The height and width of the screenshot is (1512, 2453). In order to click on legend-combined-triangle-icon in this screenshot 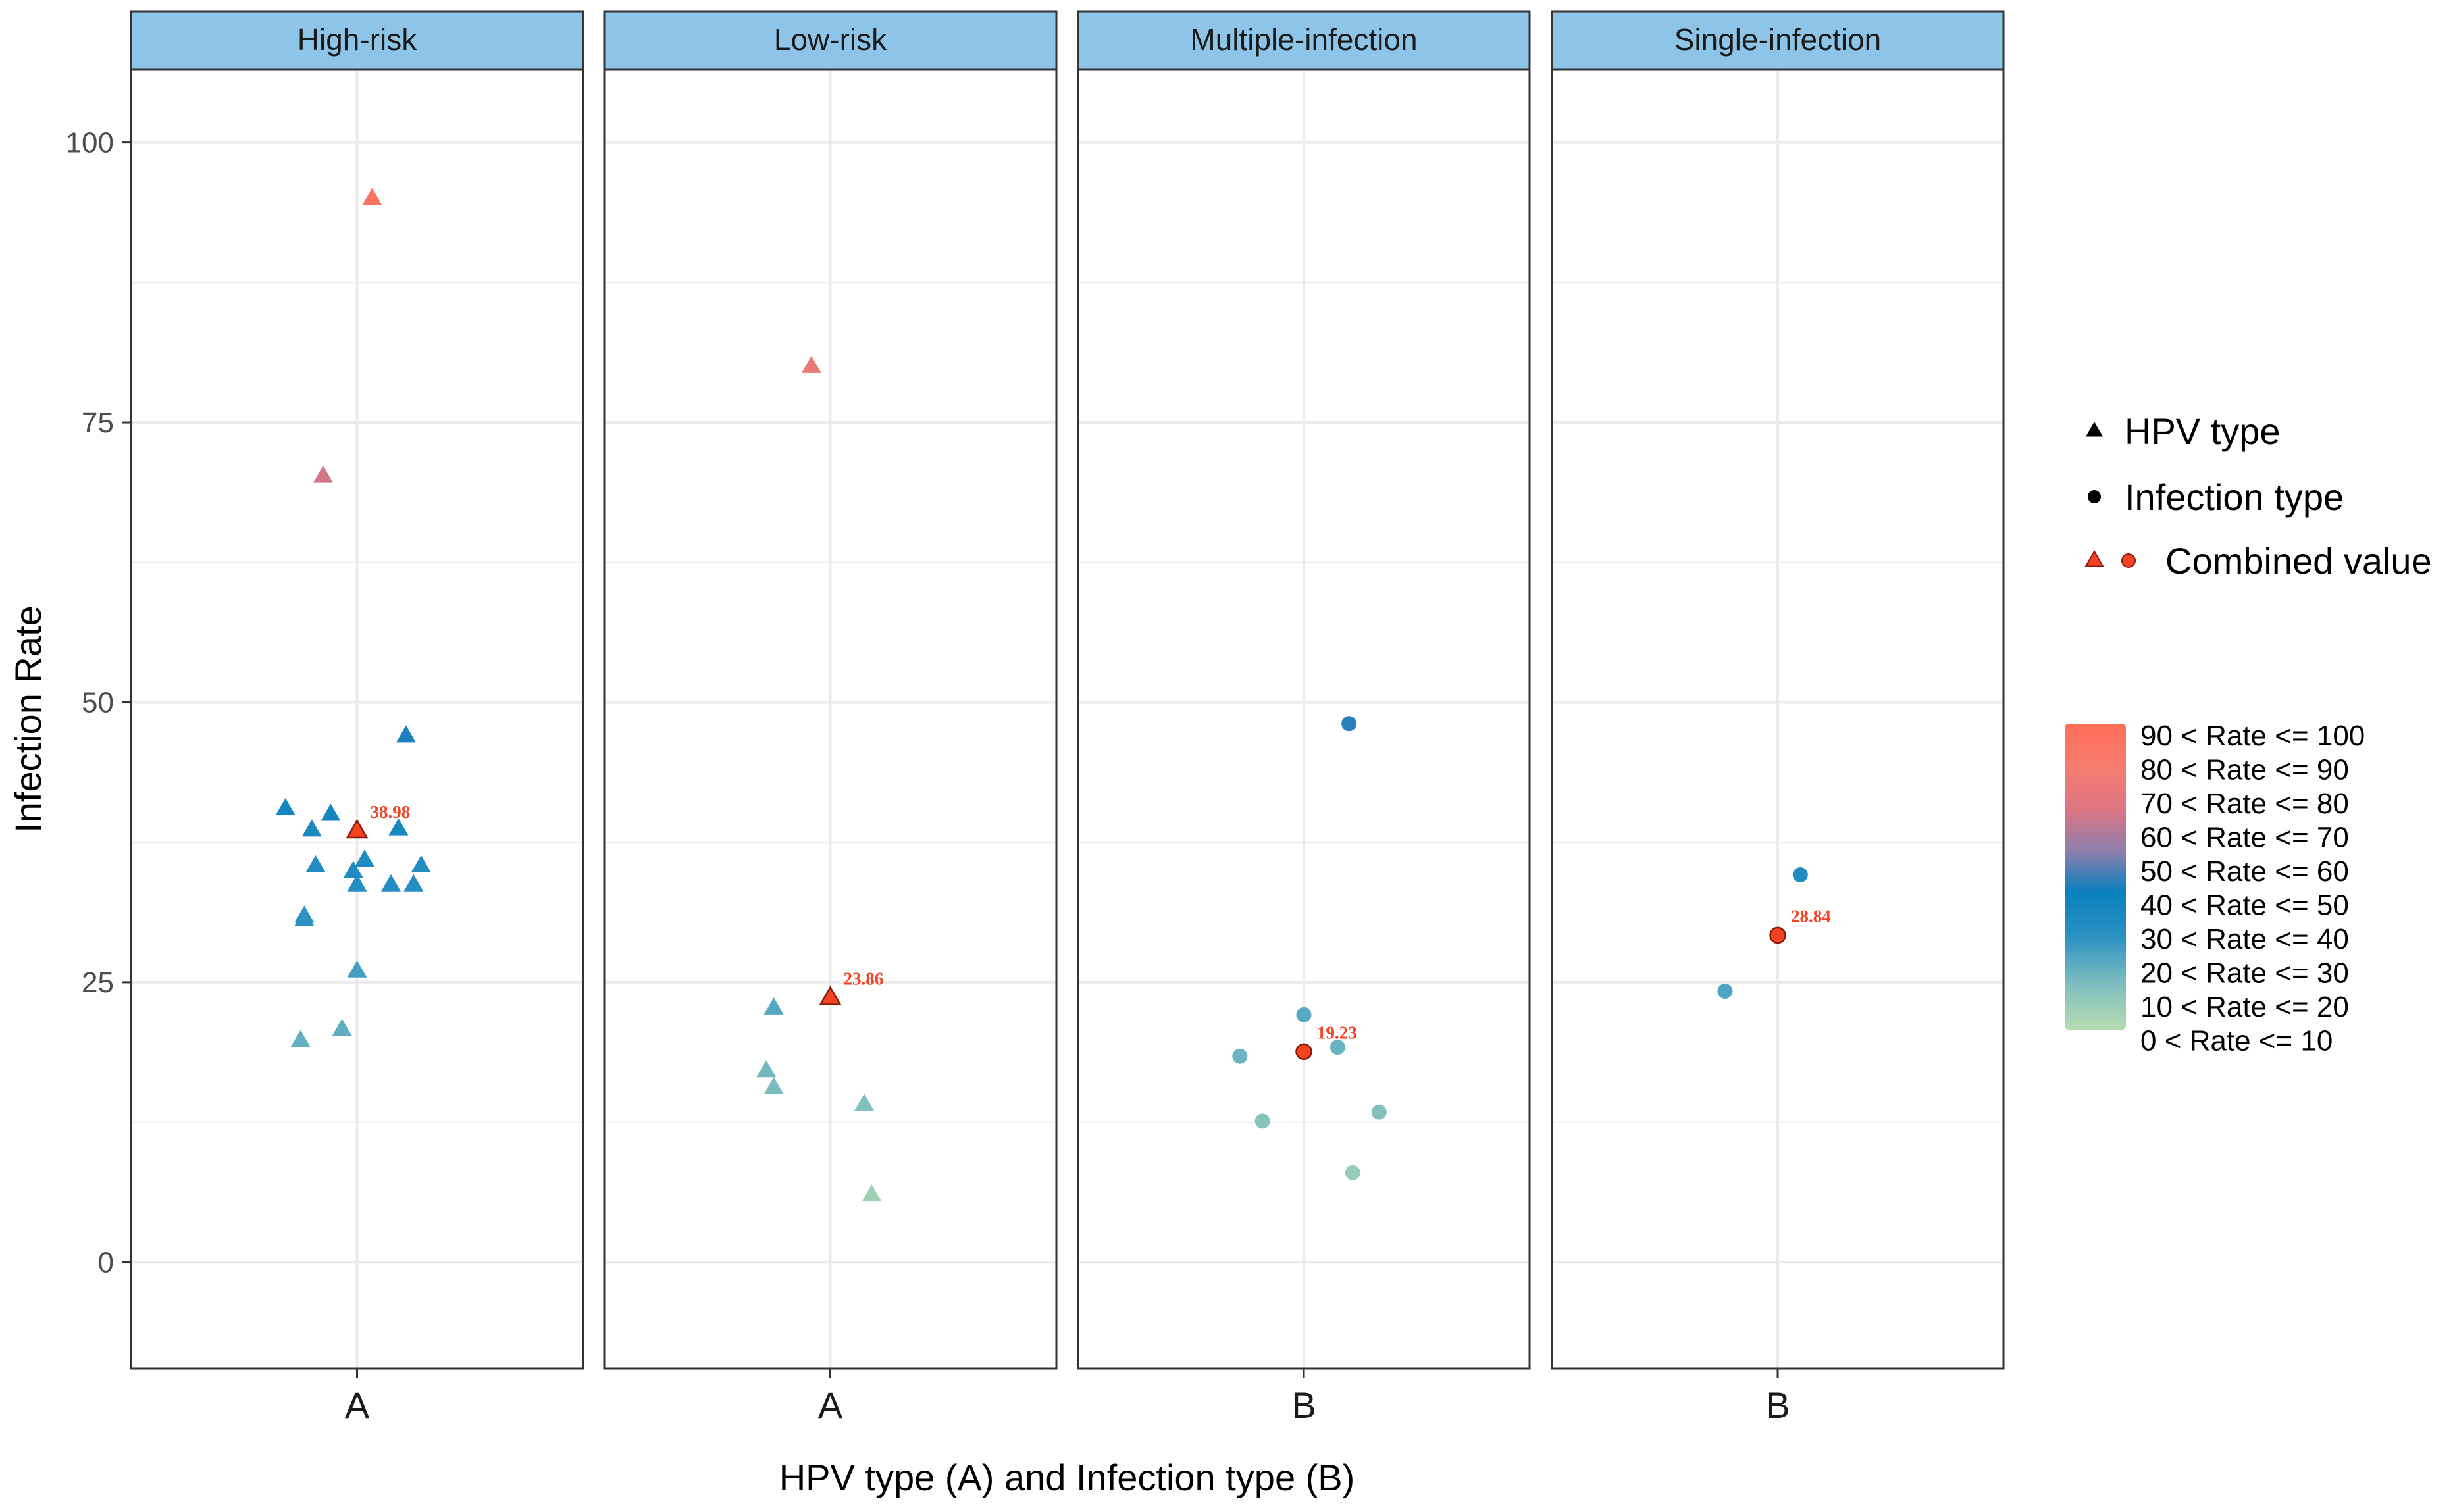, I will do `click(2094, 558)`.